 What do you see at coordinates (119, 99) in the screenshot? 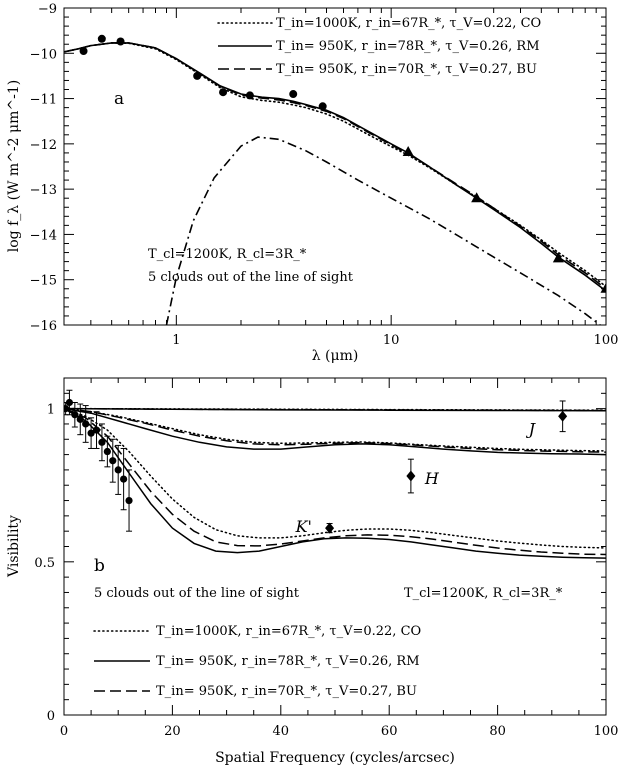
I see `panel-a-label: a` at bounding box center [119, 99].